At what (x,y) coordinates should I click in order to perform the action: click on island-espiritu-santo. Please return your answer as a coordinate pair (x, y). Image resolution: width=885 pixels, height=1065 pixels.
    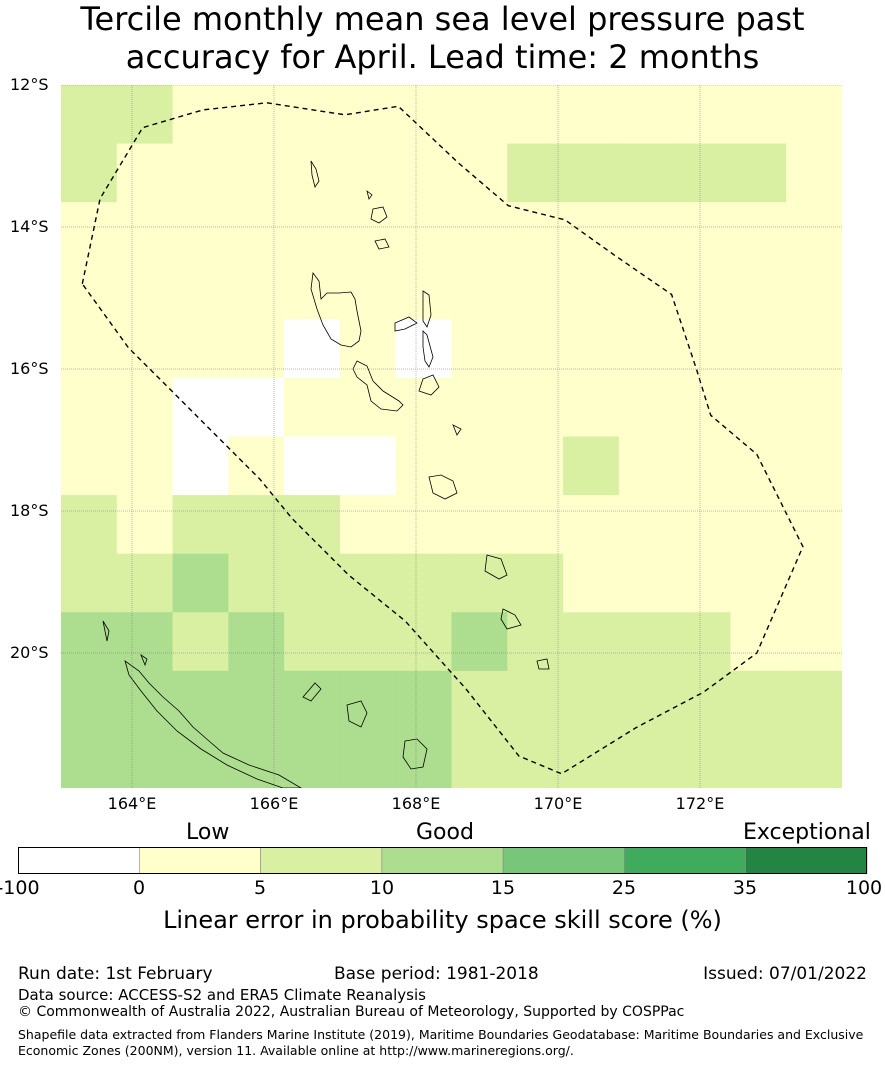
    Looking at the image, I should click on (336, 309).